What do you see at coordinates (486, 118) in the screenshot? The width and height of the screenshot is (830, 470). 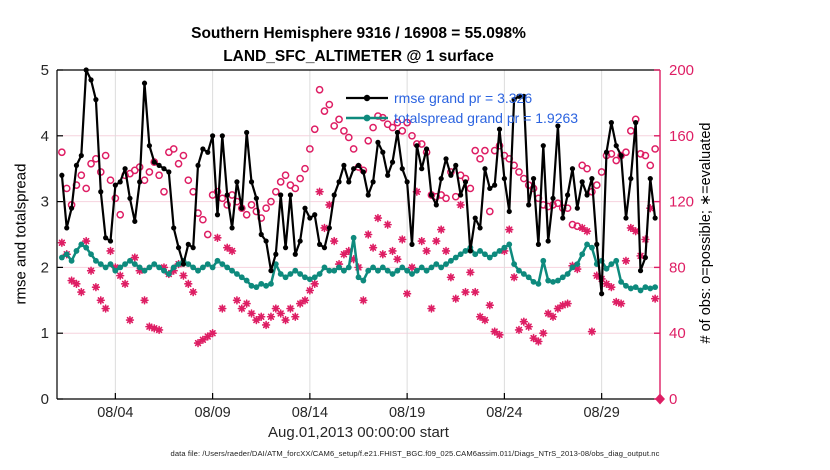 I see `legend-label-totalspread: totalspread grand pr = 1.9263` at bounding box center [486, 118].